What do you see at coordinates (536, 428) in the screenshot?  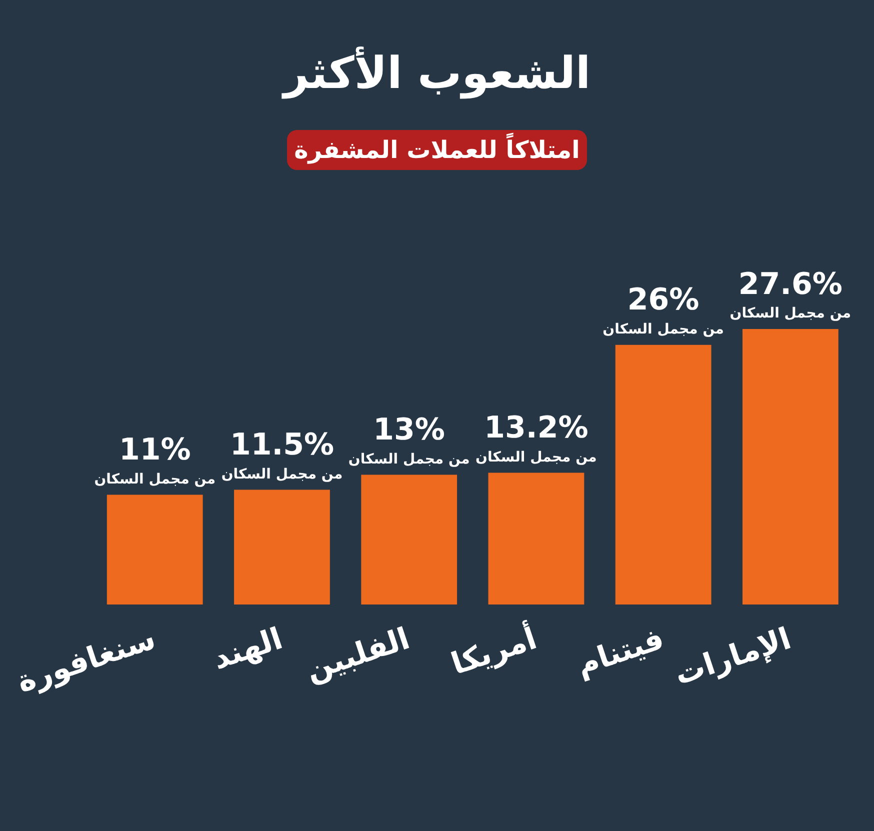 I see `data-label: 13.2%` at bounding box center [536, 428].